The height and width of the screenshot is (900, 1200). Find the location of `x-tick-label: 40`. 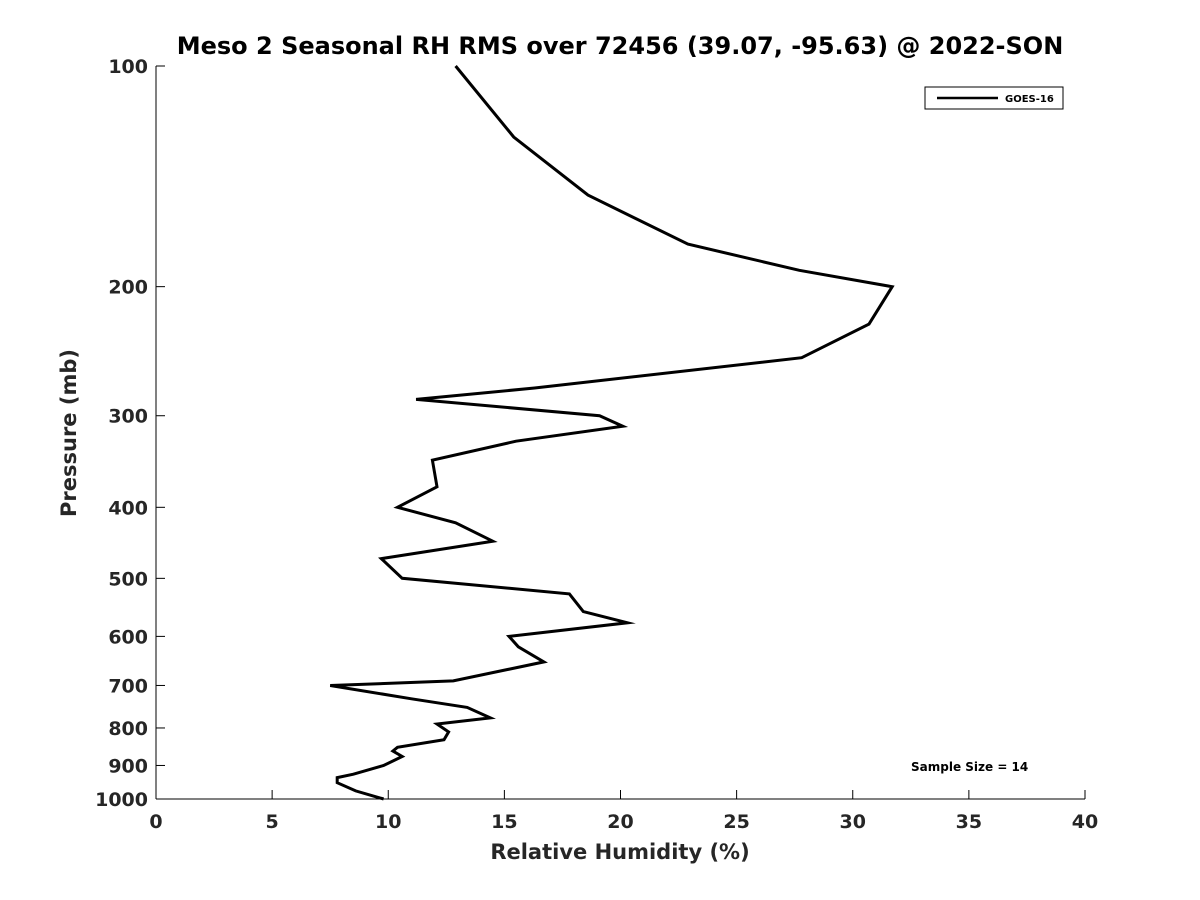

x-tick-label: 40 is located at coordinates (1085, 822).